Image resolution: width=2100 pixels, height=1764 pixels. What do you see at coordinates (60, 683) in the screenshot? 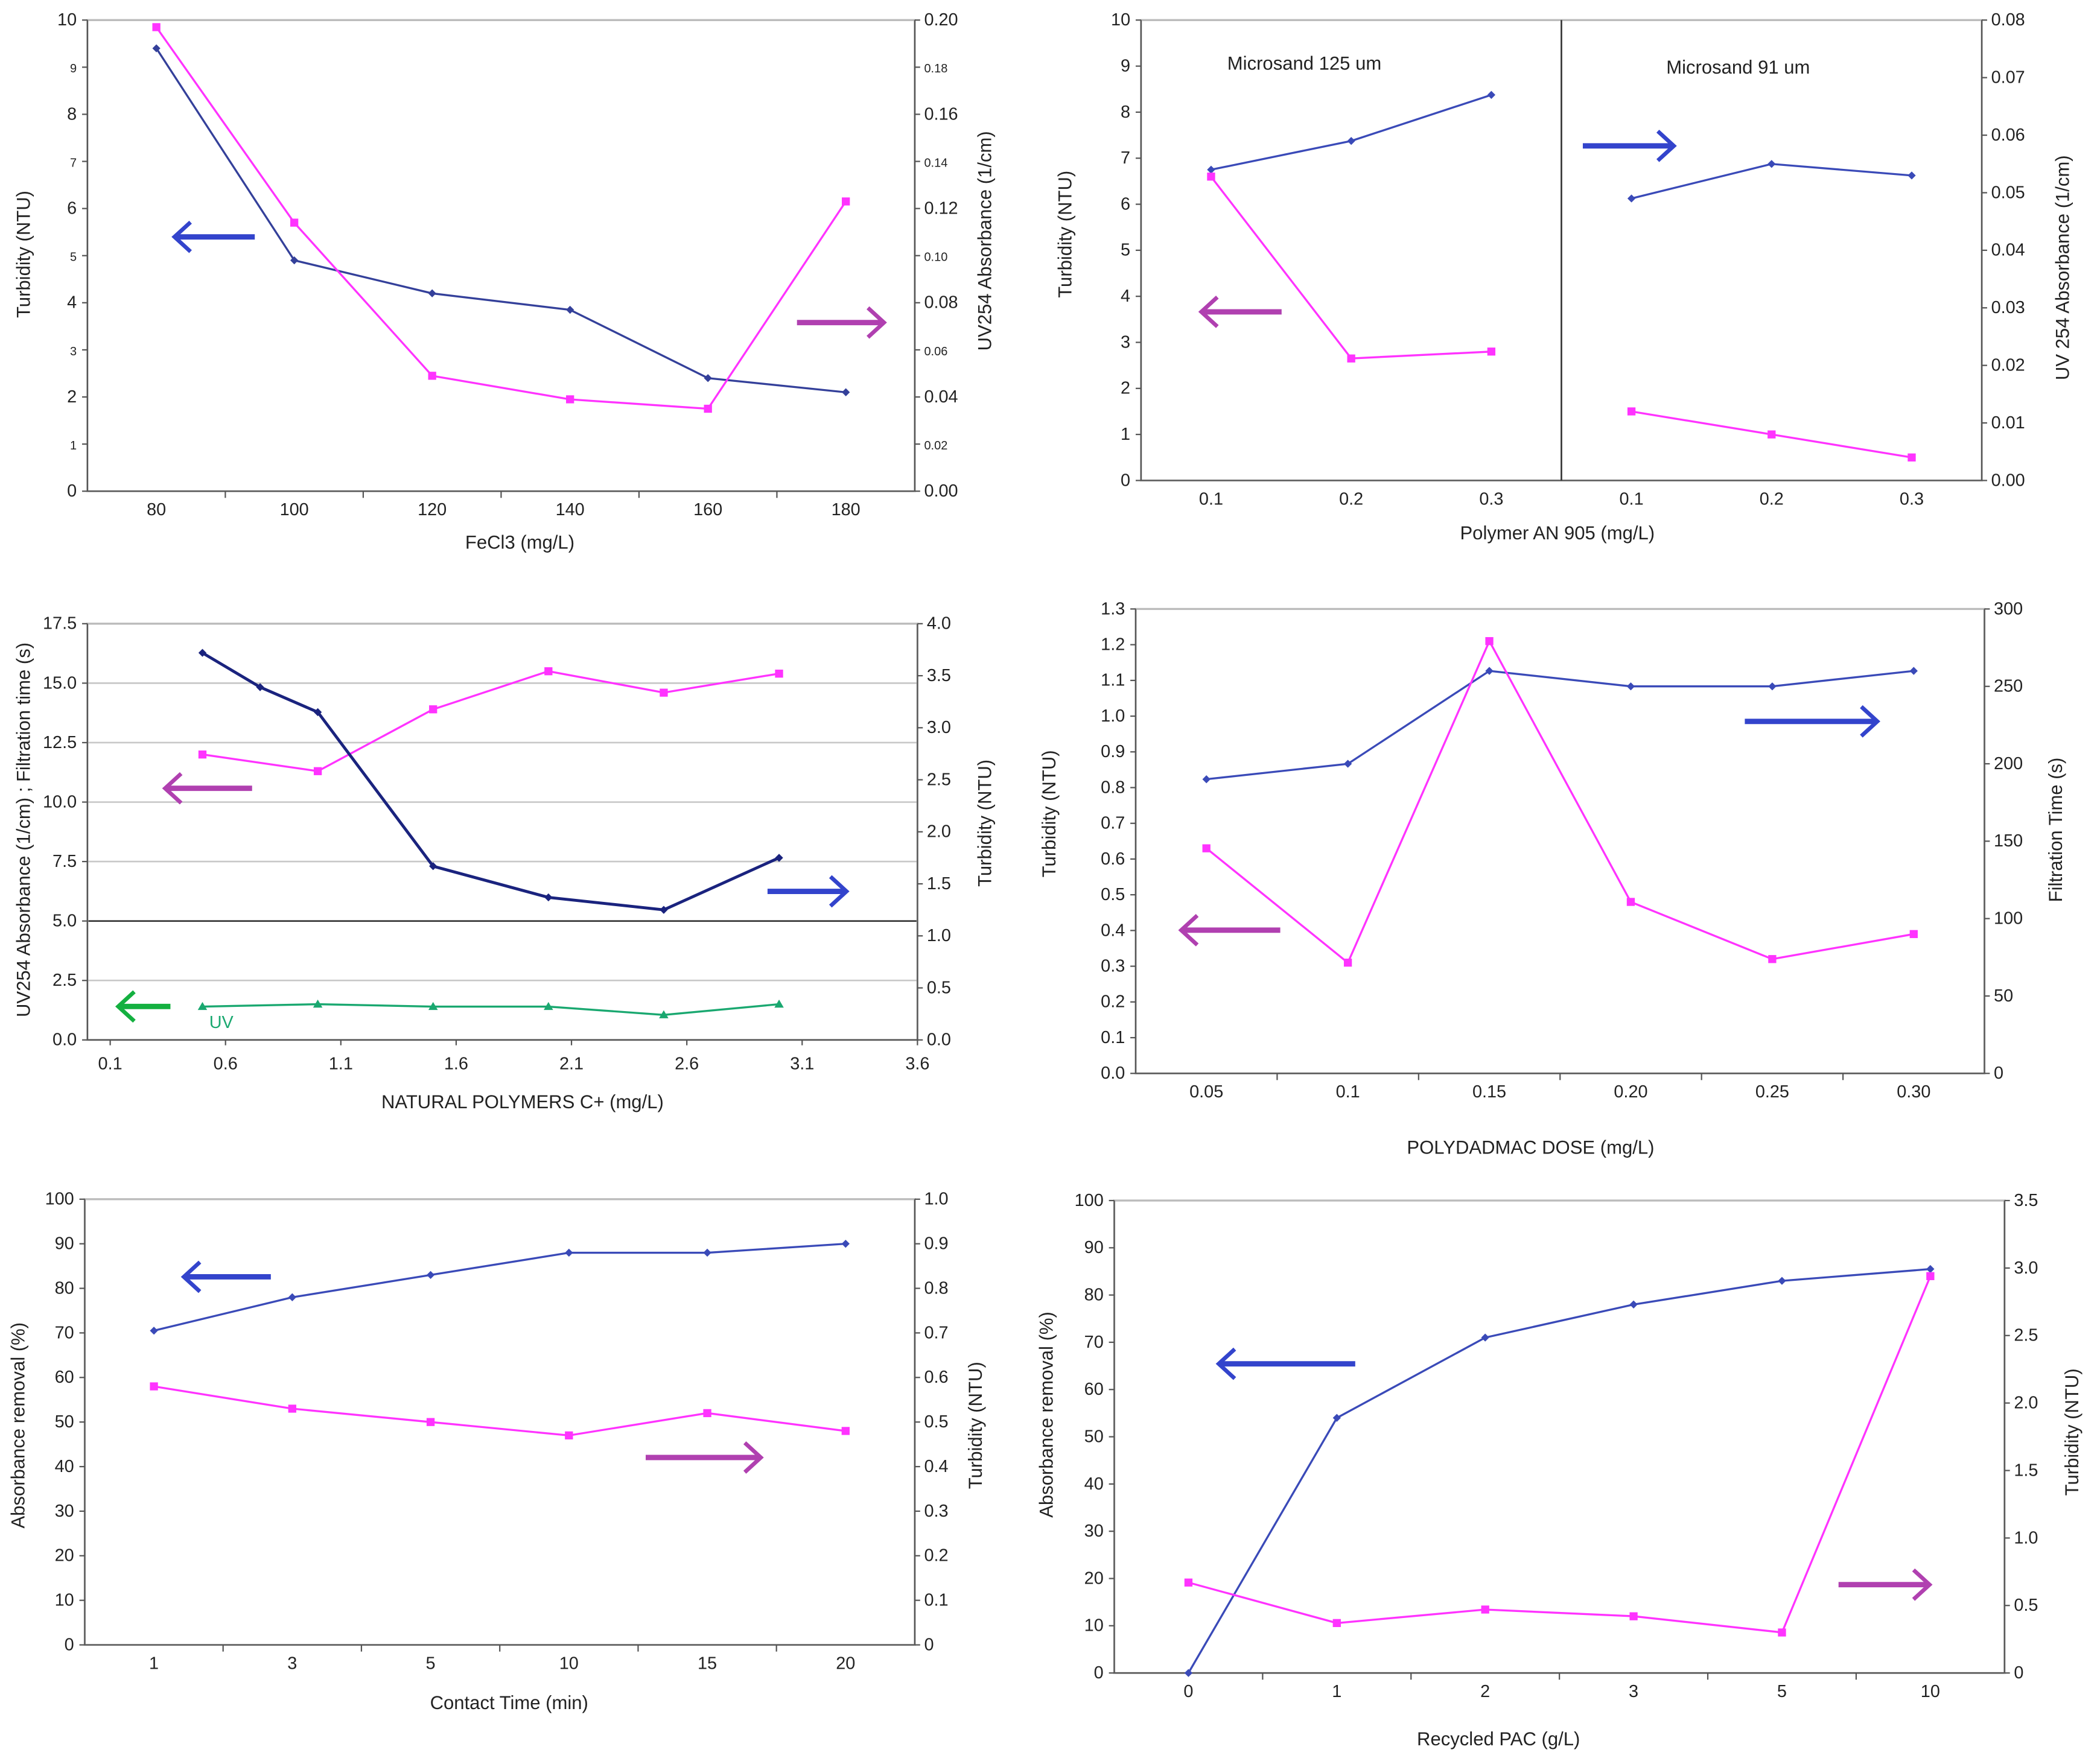
I see `y-tick-label: 15.0` at bounding box center [60, 683].